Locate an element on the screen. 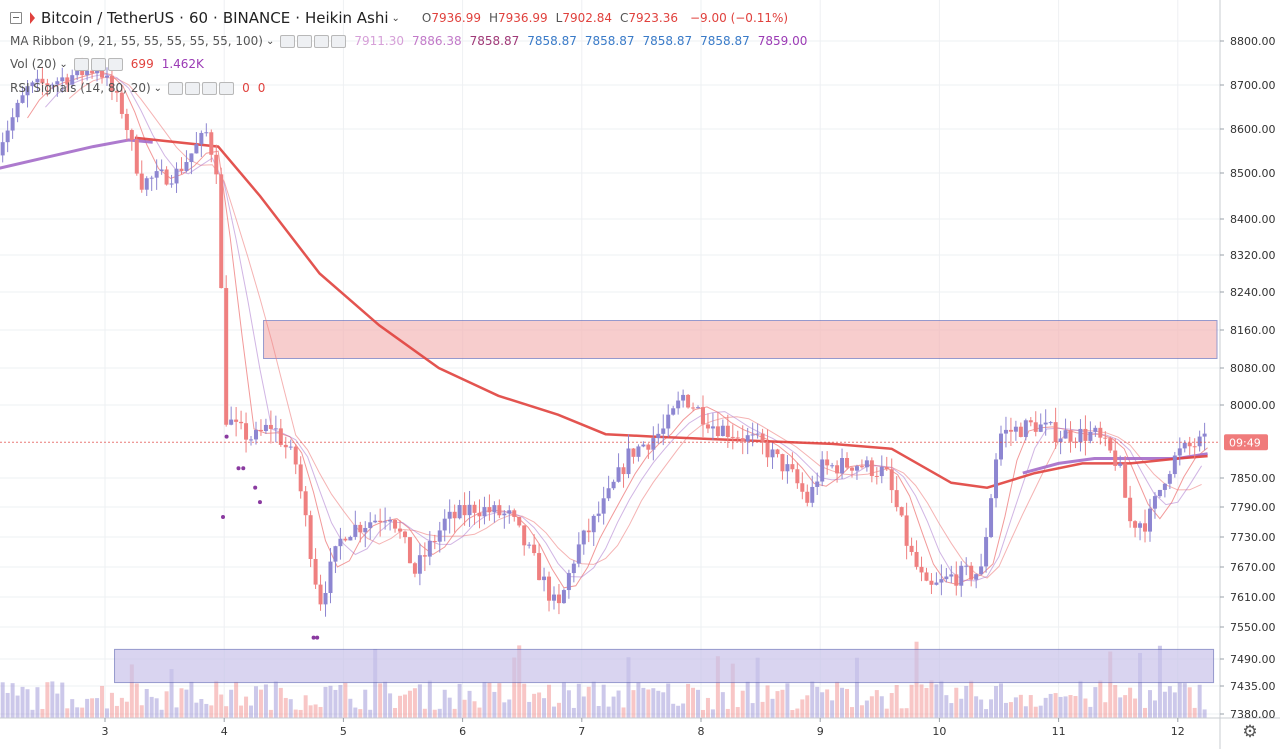 This screenshot has width=1280, height=749. volume-label: Vol (20) is located at coordinates (33, 64).